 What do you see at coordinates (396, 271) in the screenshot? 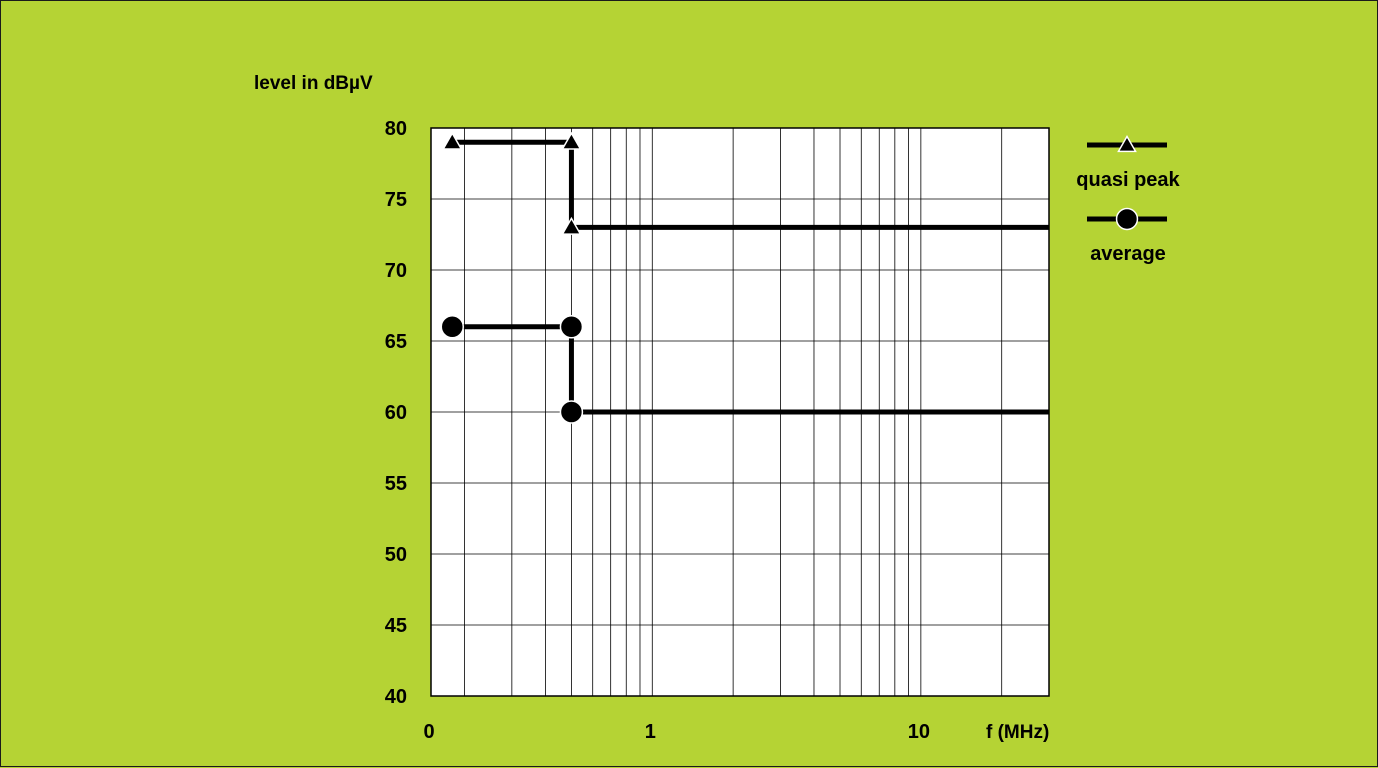
I see `y-tick-label: 70` at bounding box center [396, 271].